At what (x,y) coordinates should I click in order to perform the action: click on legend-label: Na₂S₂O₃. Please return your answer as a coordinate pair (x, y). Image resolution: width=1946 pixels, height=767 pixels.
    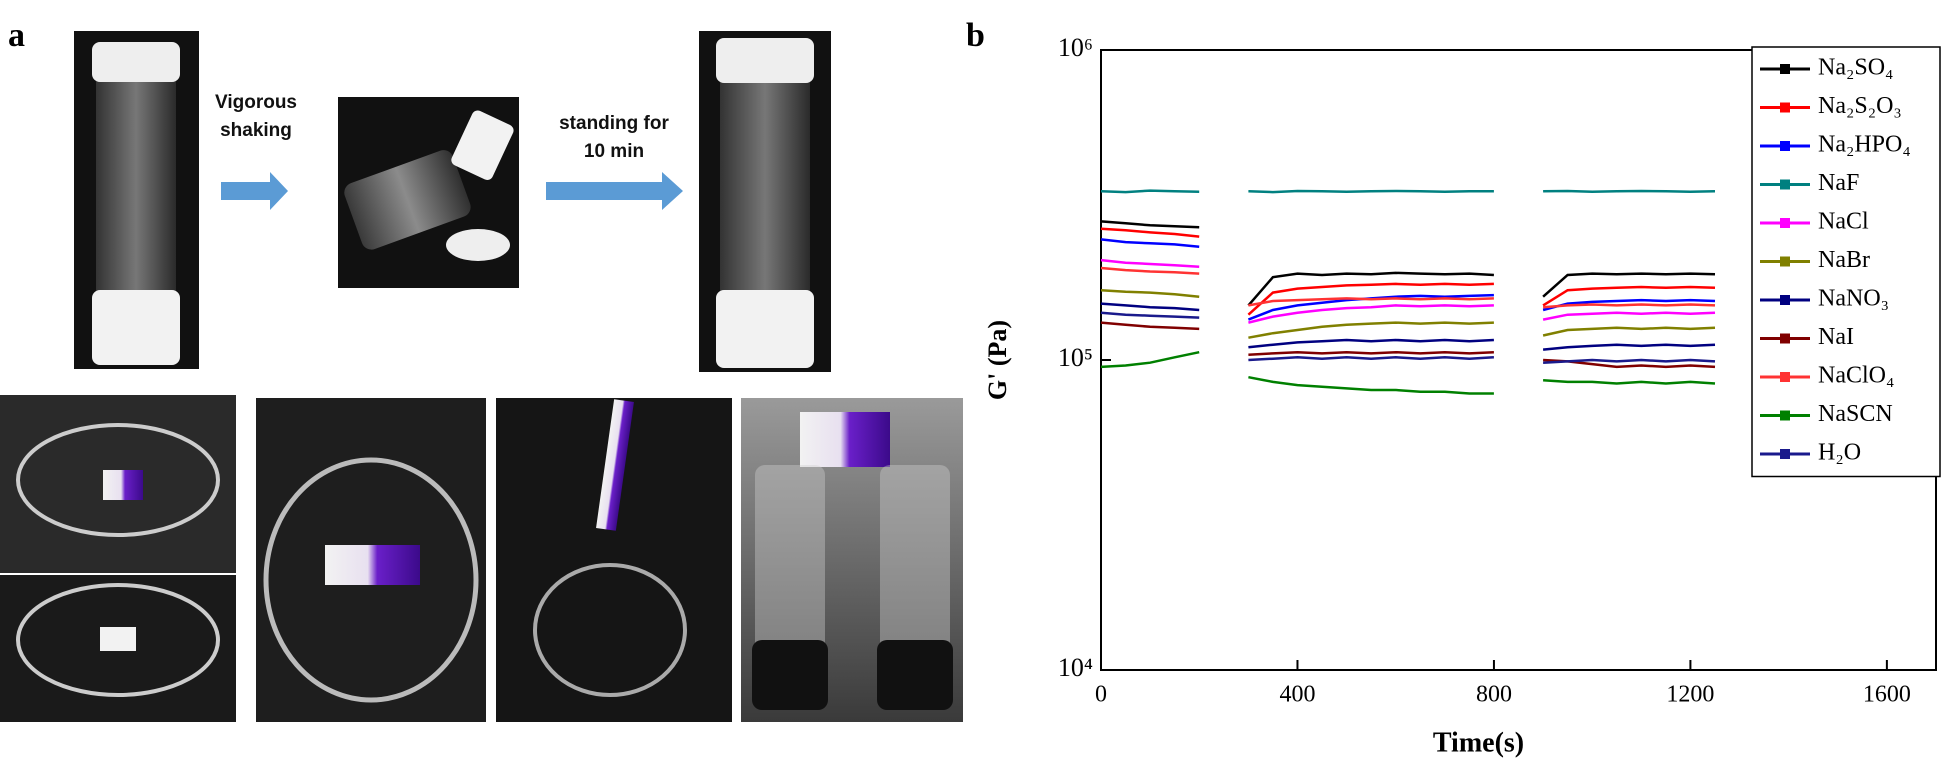
    Looking at the image, I should click on (1860, 106).